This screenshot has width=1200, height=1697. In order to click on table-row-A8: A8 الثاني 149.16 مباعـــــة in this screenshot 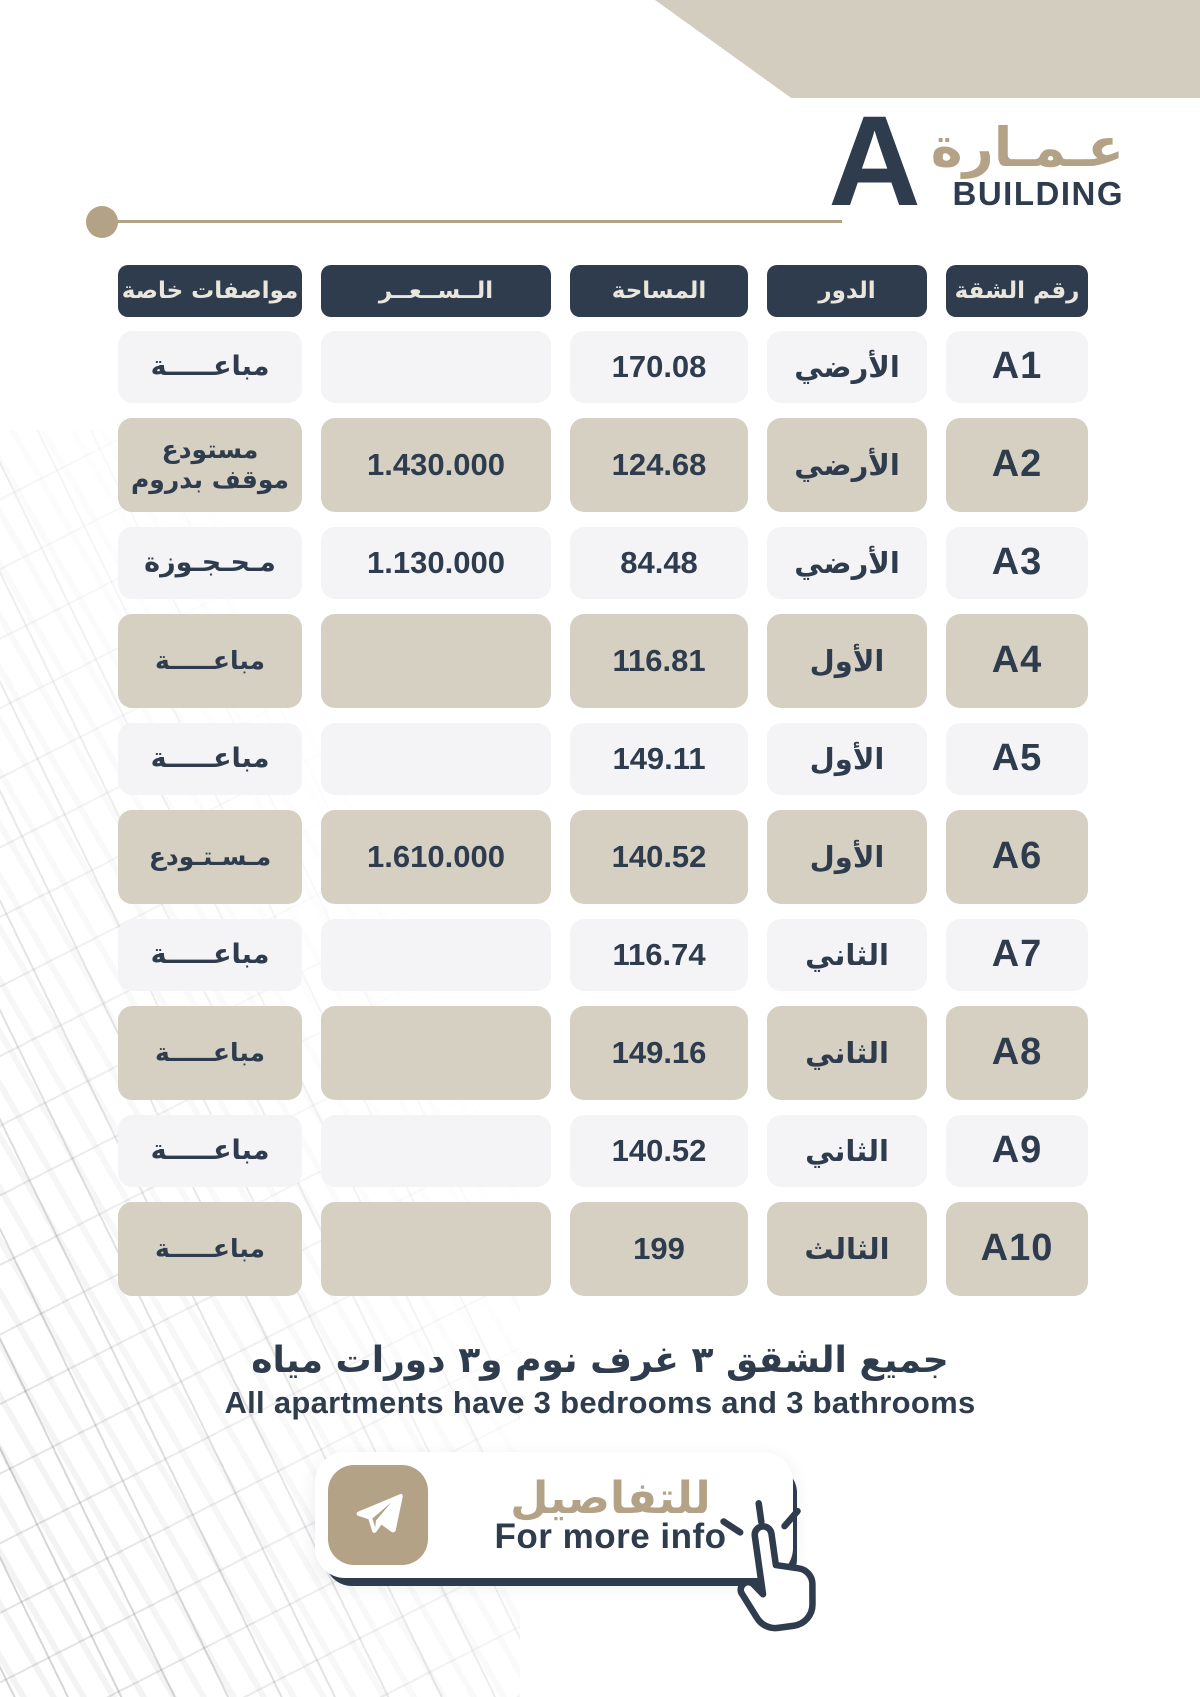, I will do `click(603, 1053)`.